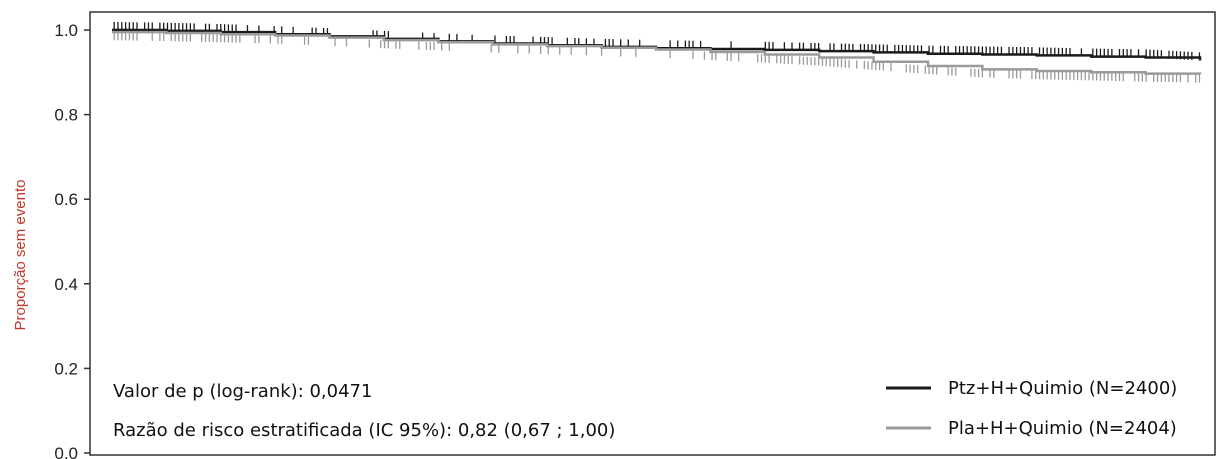  Describe the element at coordinates (20, 255) in the screenshot. I see `y-axis-label: Proporção sem evento` at that location.